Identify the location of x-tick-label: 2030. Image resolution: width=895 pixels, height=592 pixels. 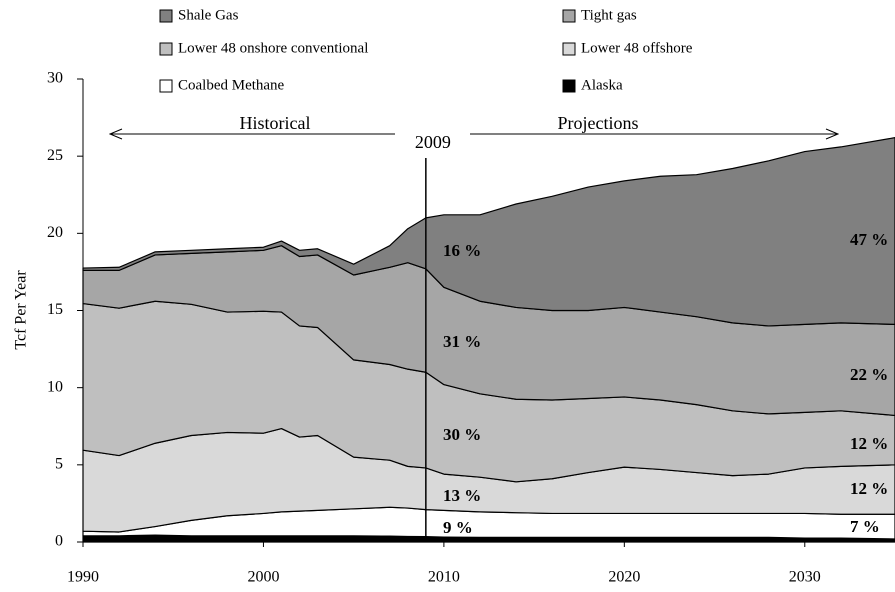
(805, 577).